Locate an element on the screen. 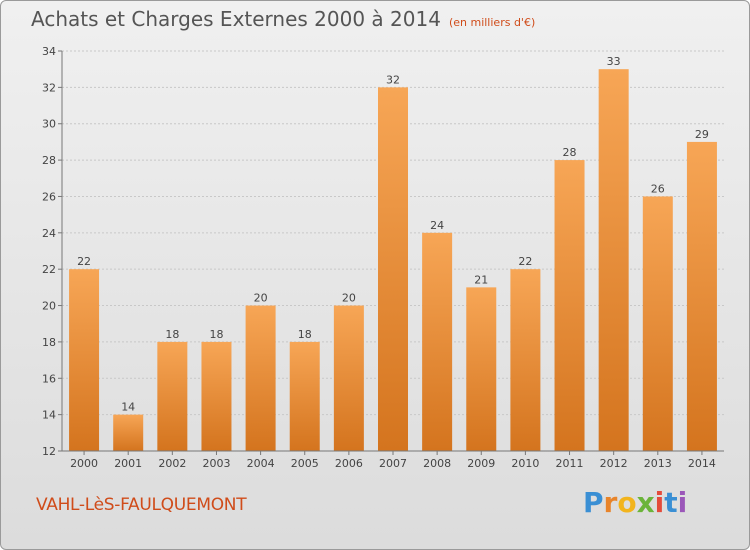 The image size is (750, 550). data-label: 14 is located at coordinates (128, 407).